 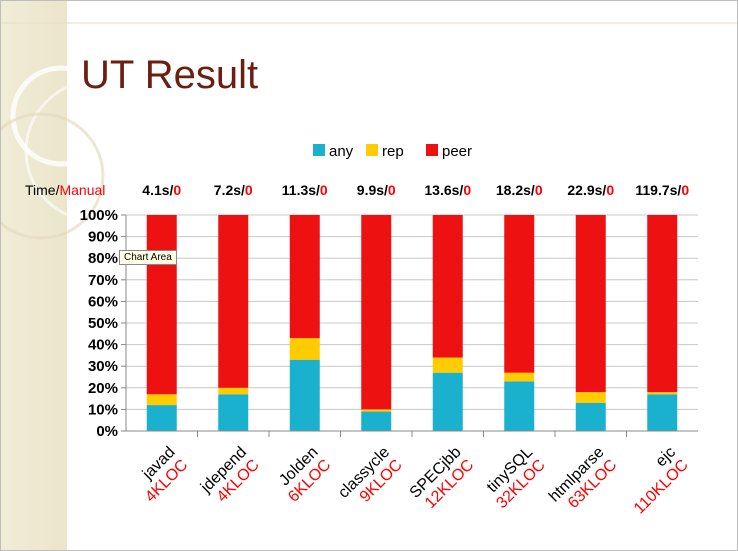 What do you see at coordinates (170, 75) in the screenshot?
I see `slide-title: UT Result` at bounding box center [170, 75].